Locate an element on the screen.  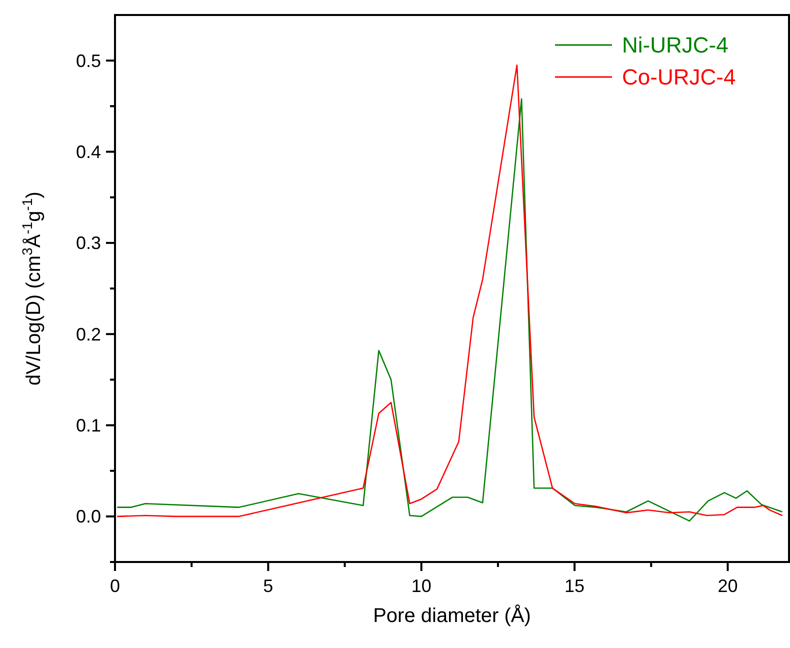
y-tick-label: 0.3 is located at coordinates (88, 243).